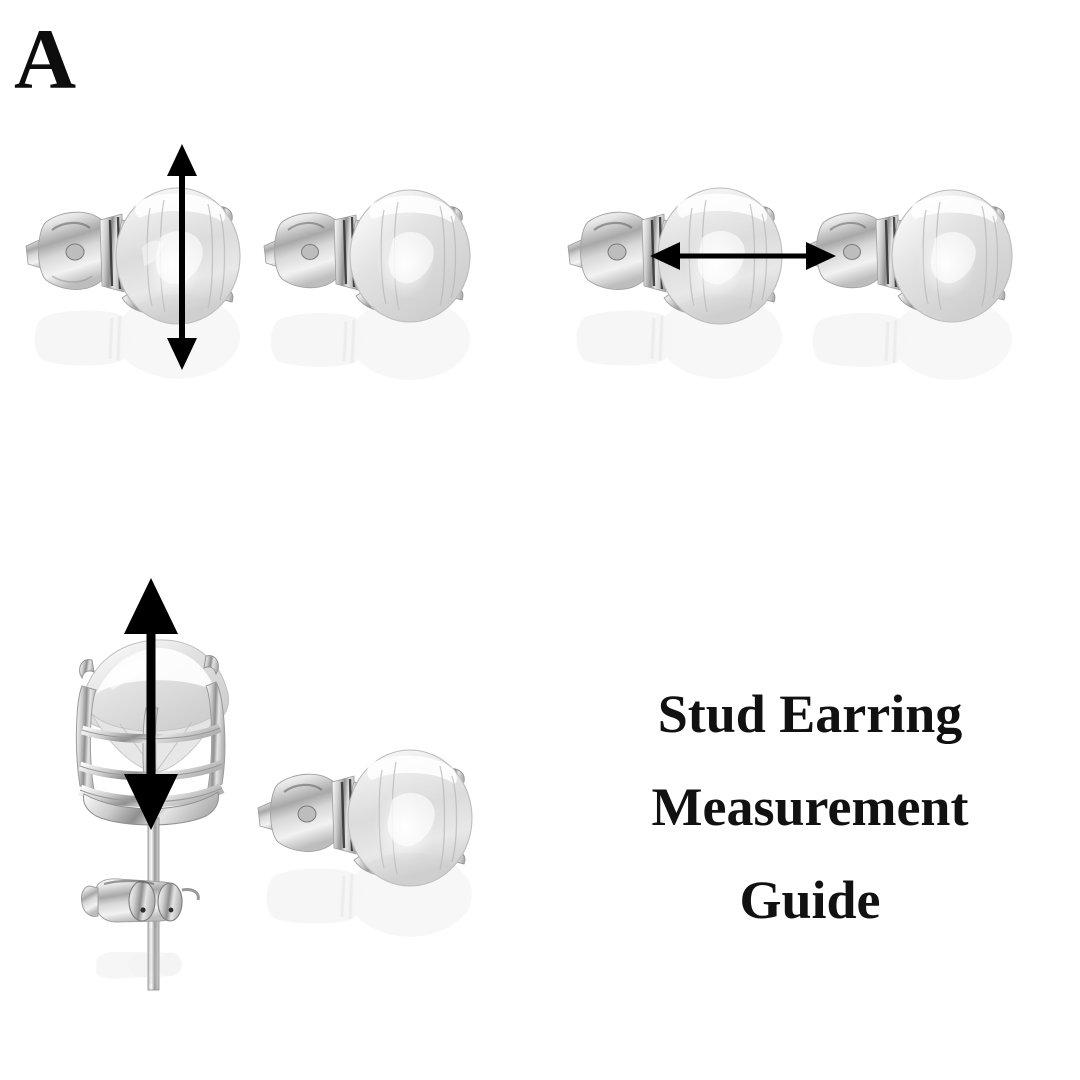 Image resolution: width=1080 pixels, height=1080 pixels. What do you see at coordinates (133, 256) in the screenshot?
I see `earring-front-left-a` at bounding box center [133, 256].